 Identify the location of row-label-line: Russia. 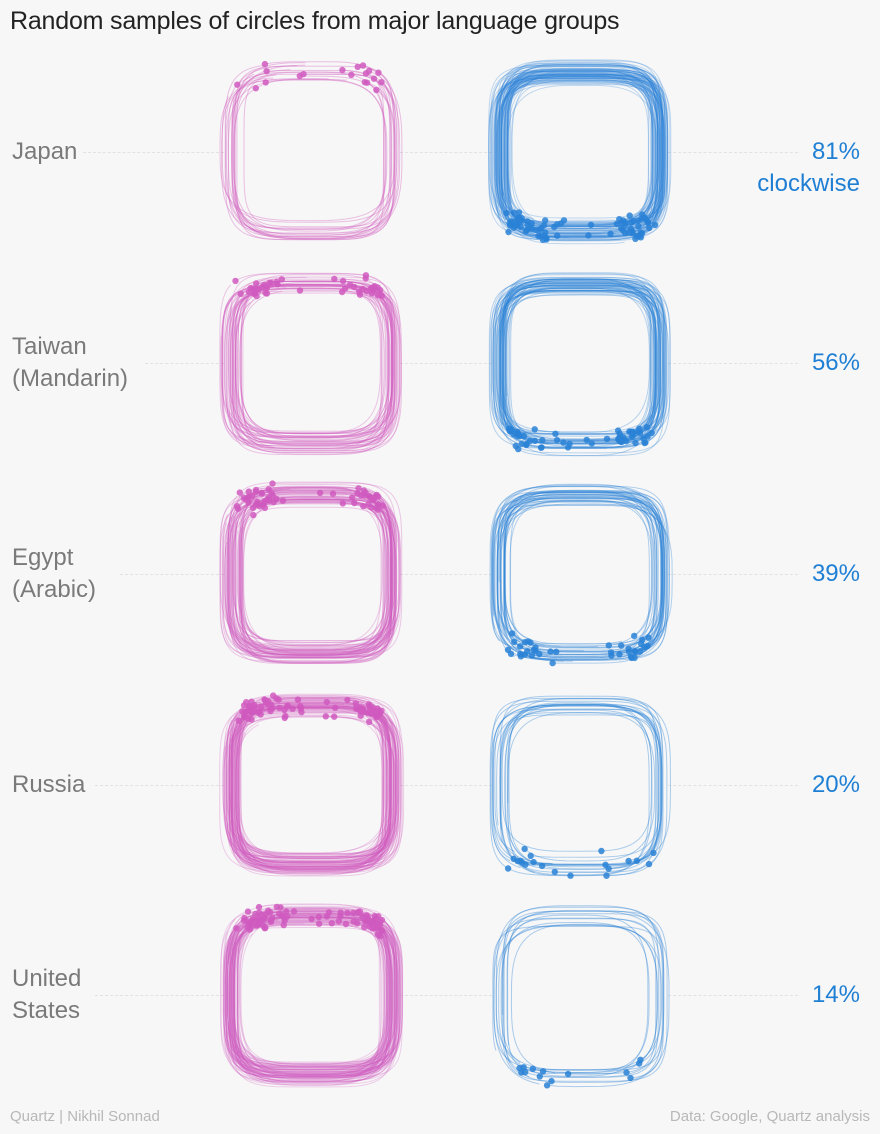
(49, 784).